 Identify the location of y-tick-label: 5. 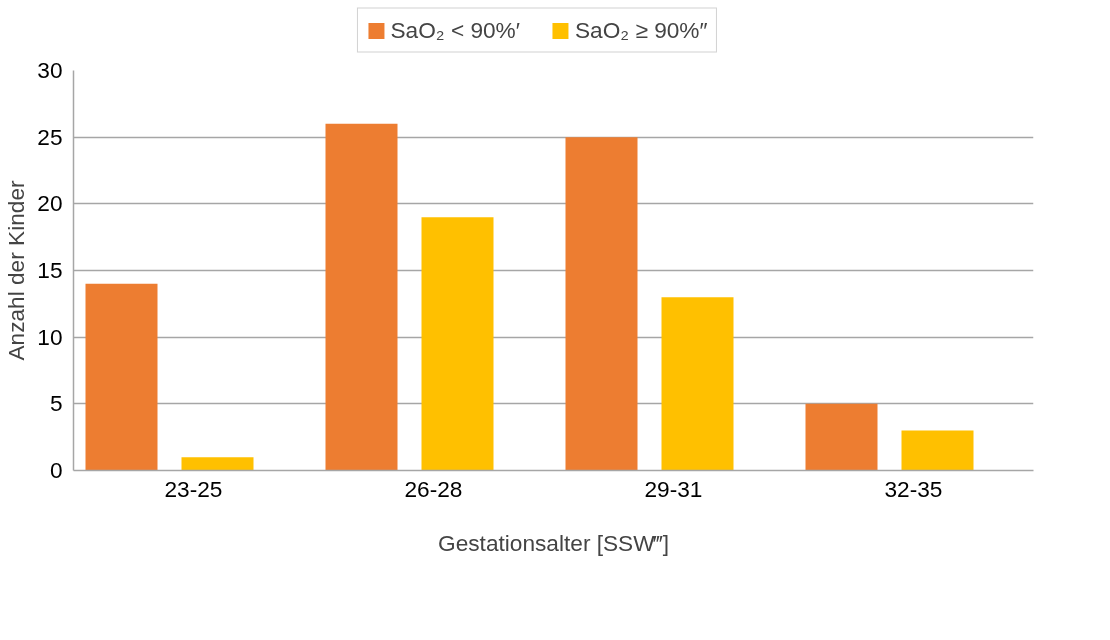
(56, 403).